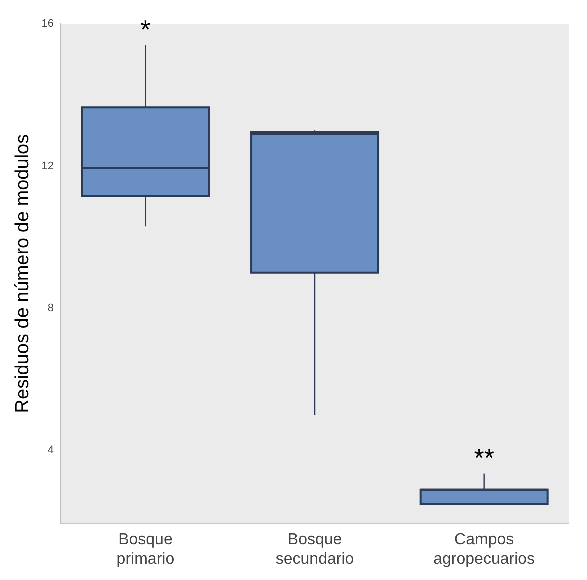 The image size is (587, 580). I want to click on y-tick-label: 4, so click(51, 450).